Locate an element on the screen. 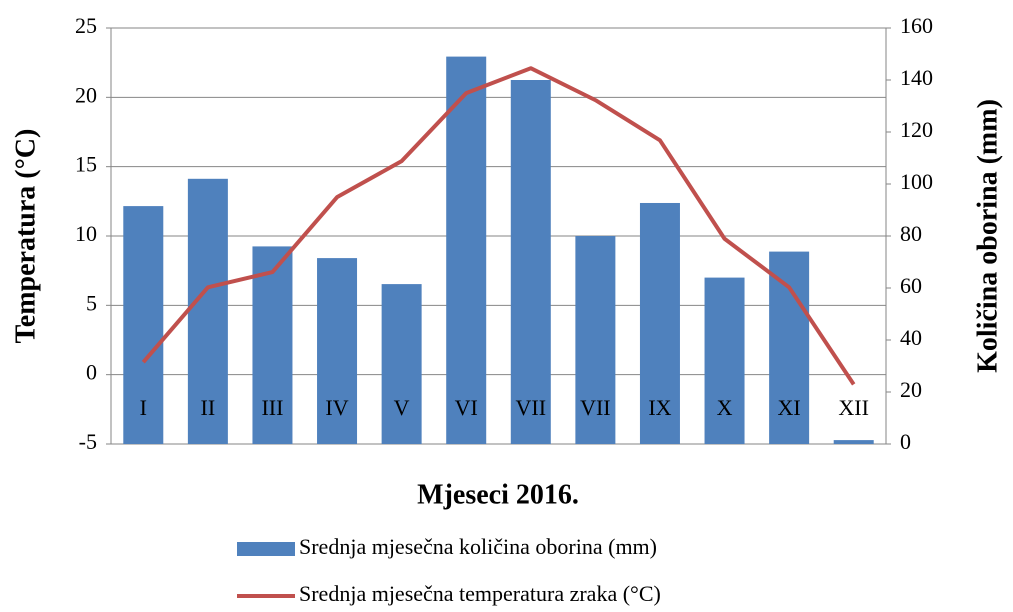  y2-tick-label: 120 is located at coordinates (916, 129).